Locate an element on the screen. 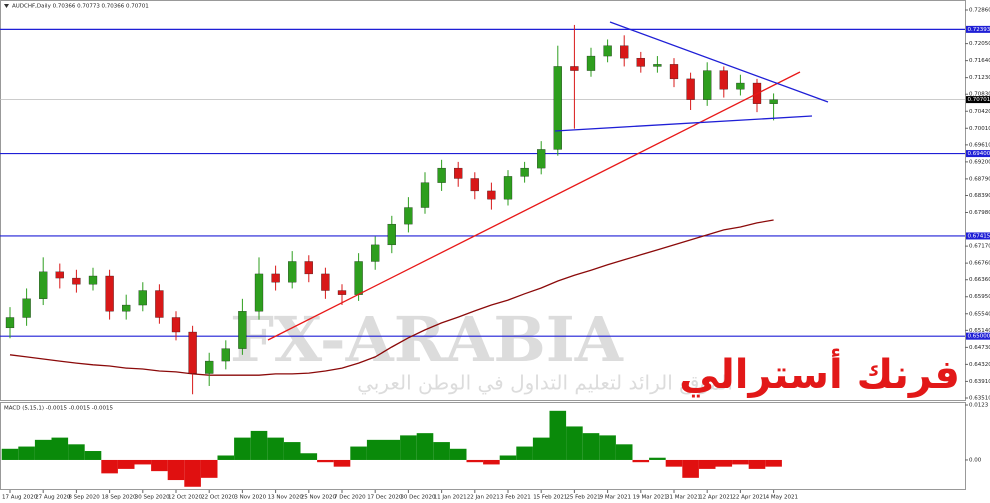 This screenshot has height=503, width=990. y-tick-label: 0.70010 is located at coordinates (979, 129).